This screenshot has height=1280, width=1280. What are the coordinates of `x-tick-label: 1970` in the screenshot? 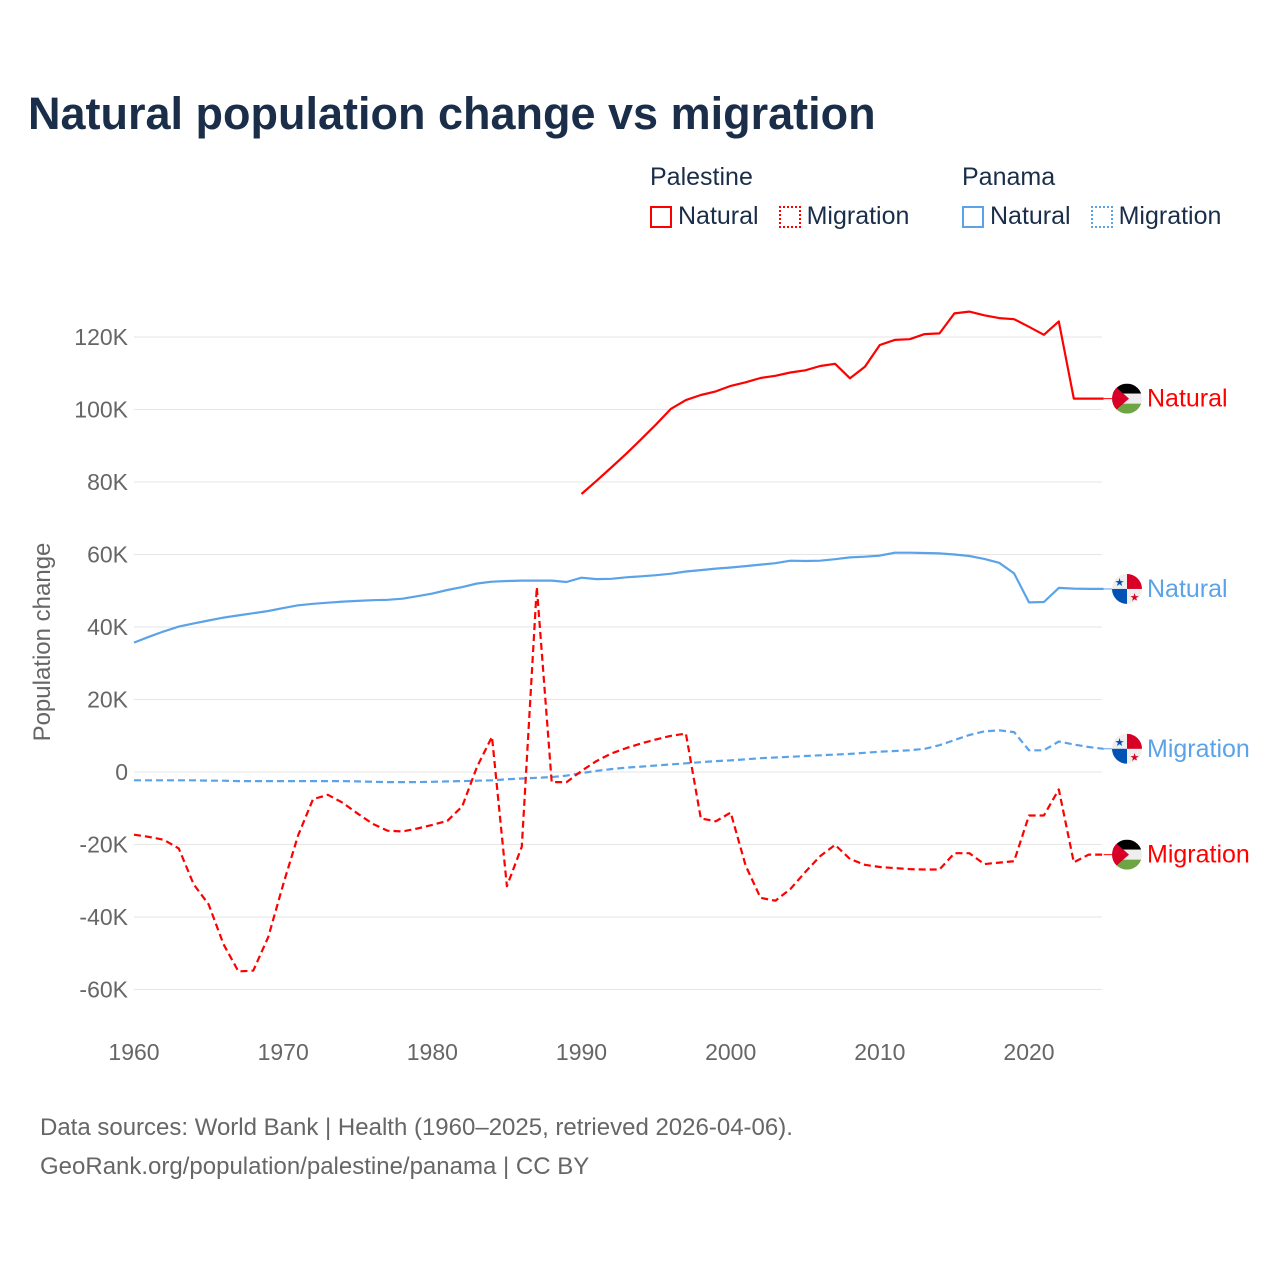 It's located at (283, 1052).